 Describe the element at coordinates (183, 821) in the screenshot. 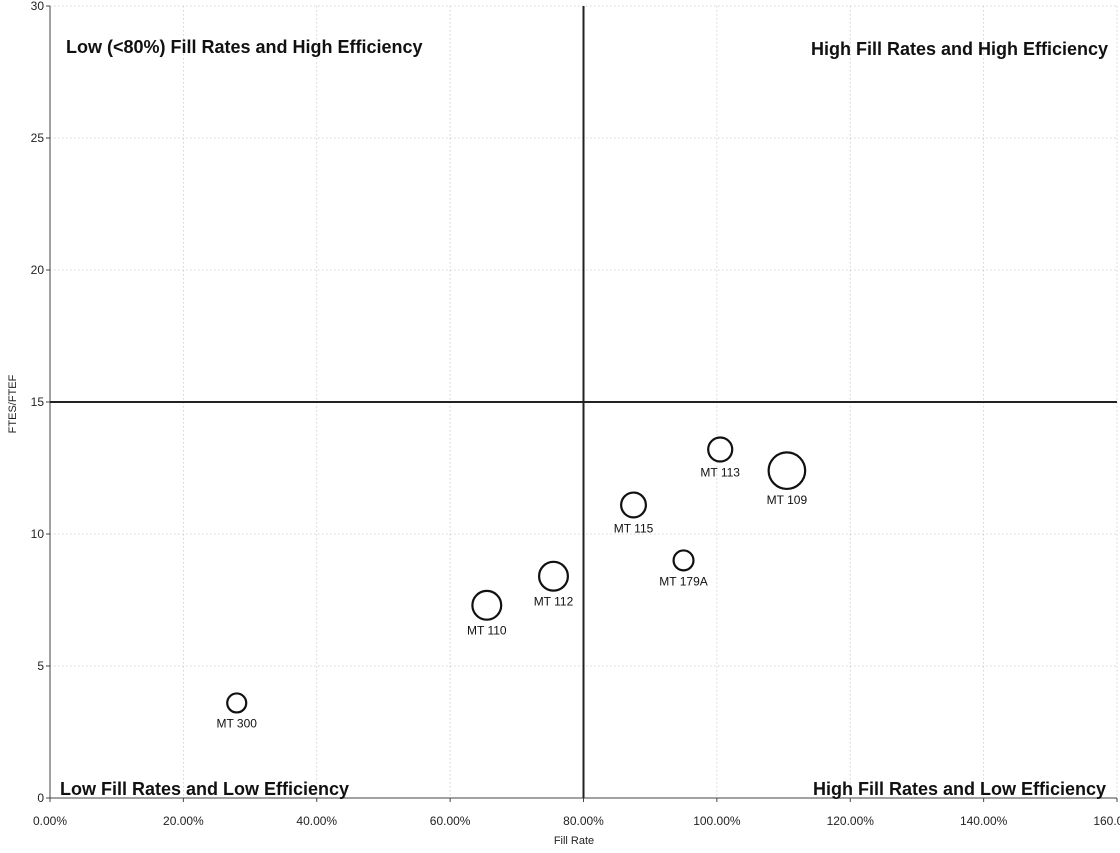

I see `x-tick-label: 20.00%` at that location.